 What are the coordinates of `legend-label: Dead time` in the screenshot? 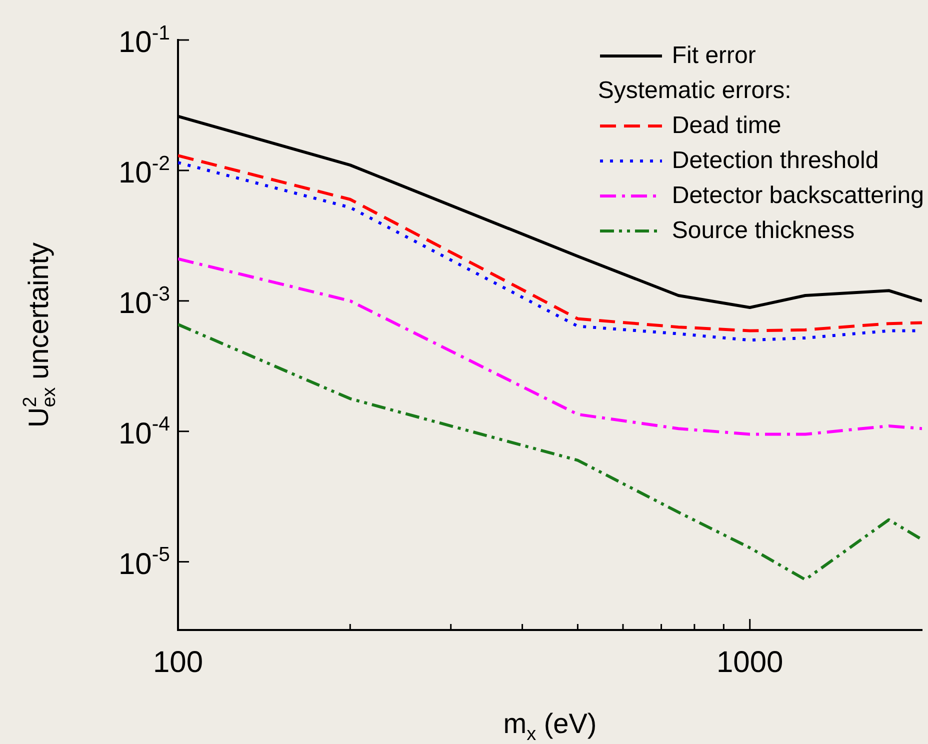 It's located at (727, 126).